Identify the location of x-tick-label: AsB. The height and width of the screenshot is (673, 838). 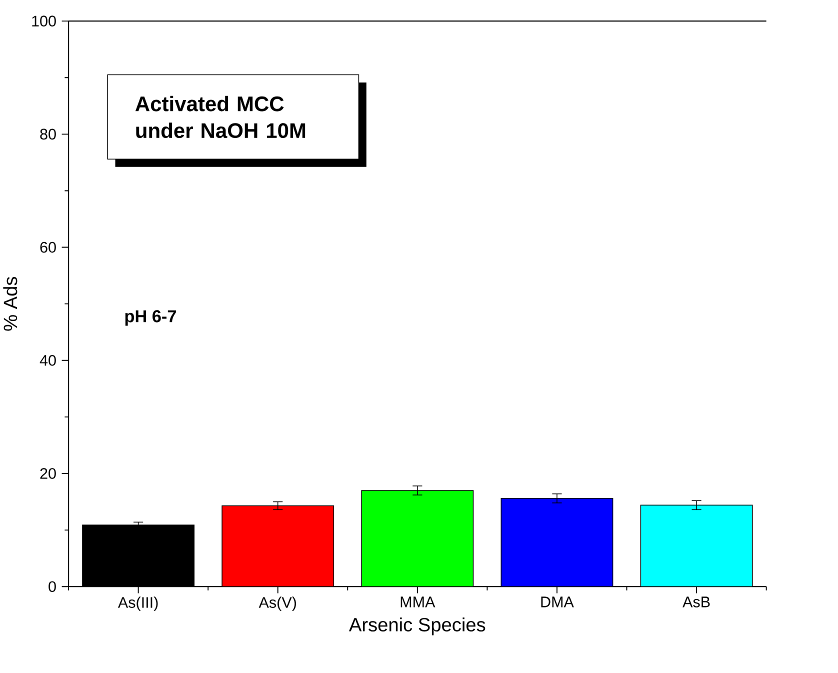
(696, 602).